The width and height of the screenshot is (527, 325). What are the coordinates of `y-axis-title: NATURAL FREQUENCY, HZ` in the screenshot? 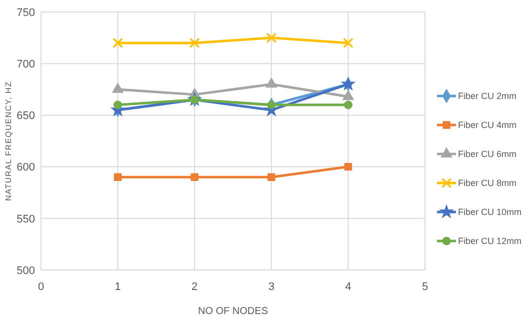 It's located at (8, 141).